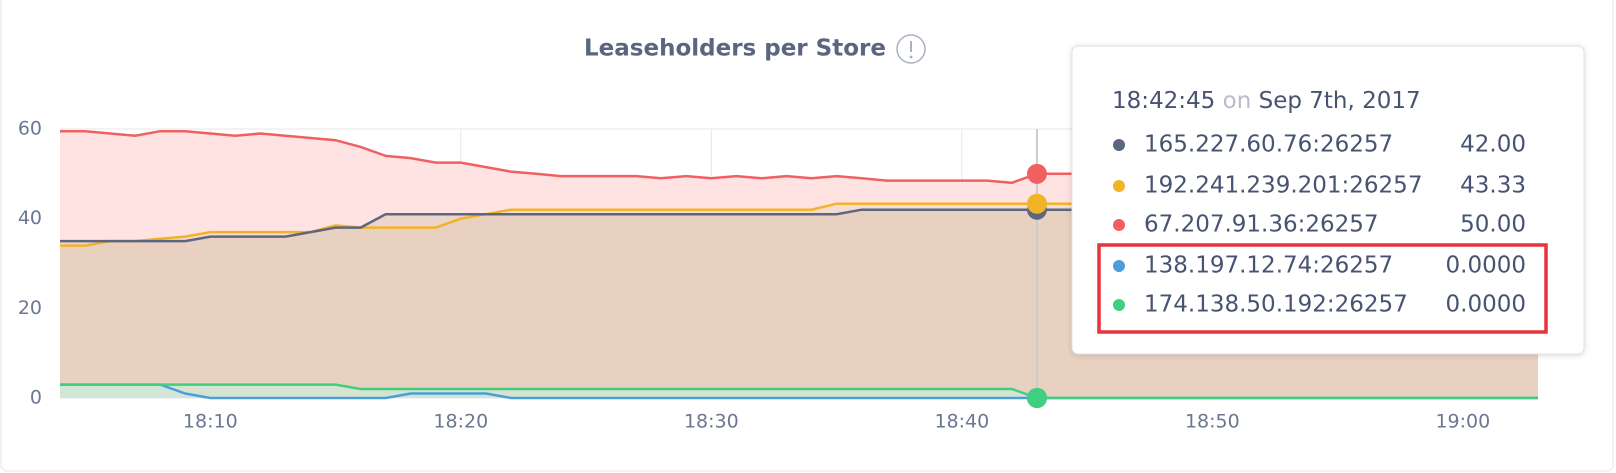 The width and height of the screenshot is (1616, 473). Describe the element at coordinates (1462, 422) in the screenshot. I see `x-tick-label: 19:00` at that location.